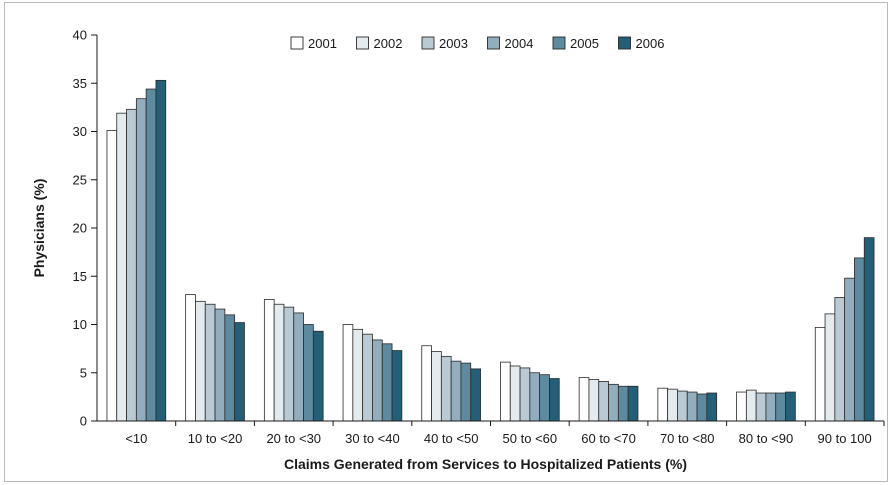 The image size is (892, 485). What do you see at coordinates (372, 438) in the screenshot?
I see `x-tick-label: 30 to <40` at bounding box center [372, 438].